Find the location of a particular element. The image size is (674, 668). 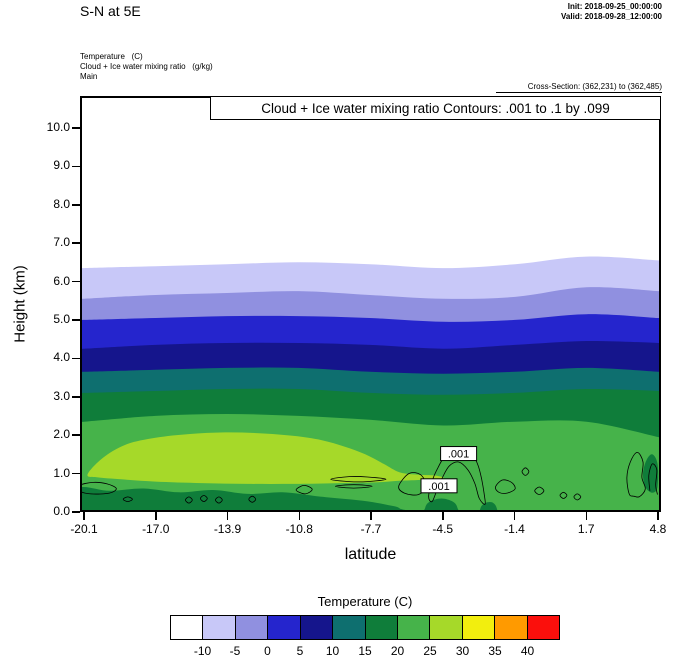

y-tick-label: 3.0 is located at coordinates (61, 395).